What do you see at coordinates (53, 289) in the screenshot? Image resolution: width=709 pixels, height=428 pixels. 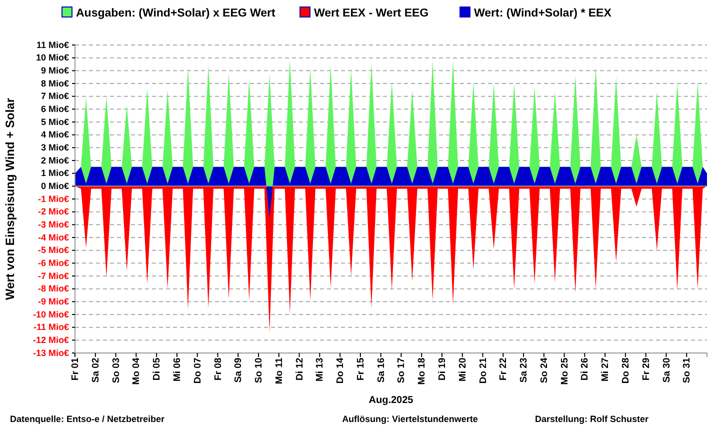 I see `y-tick-label: -8 Mio€` at bounding box center [53, 289].